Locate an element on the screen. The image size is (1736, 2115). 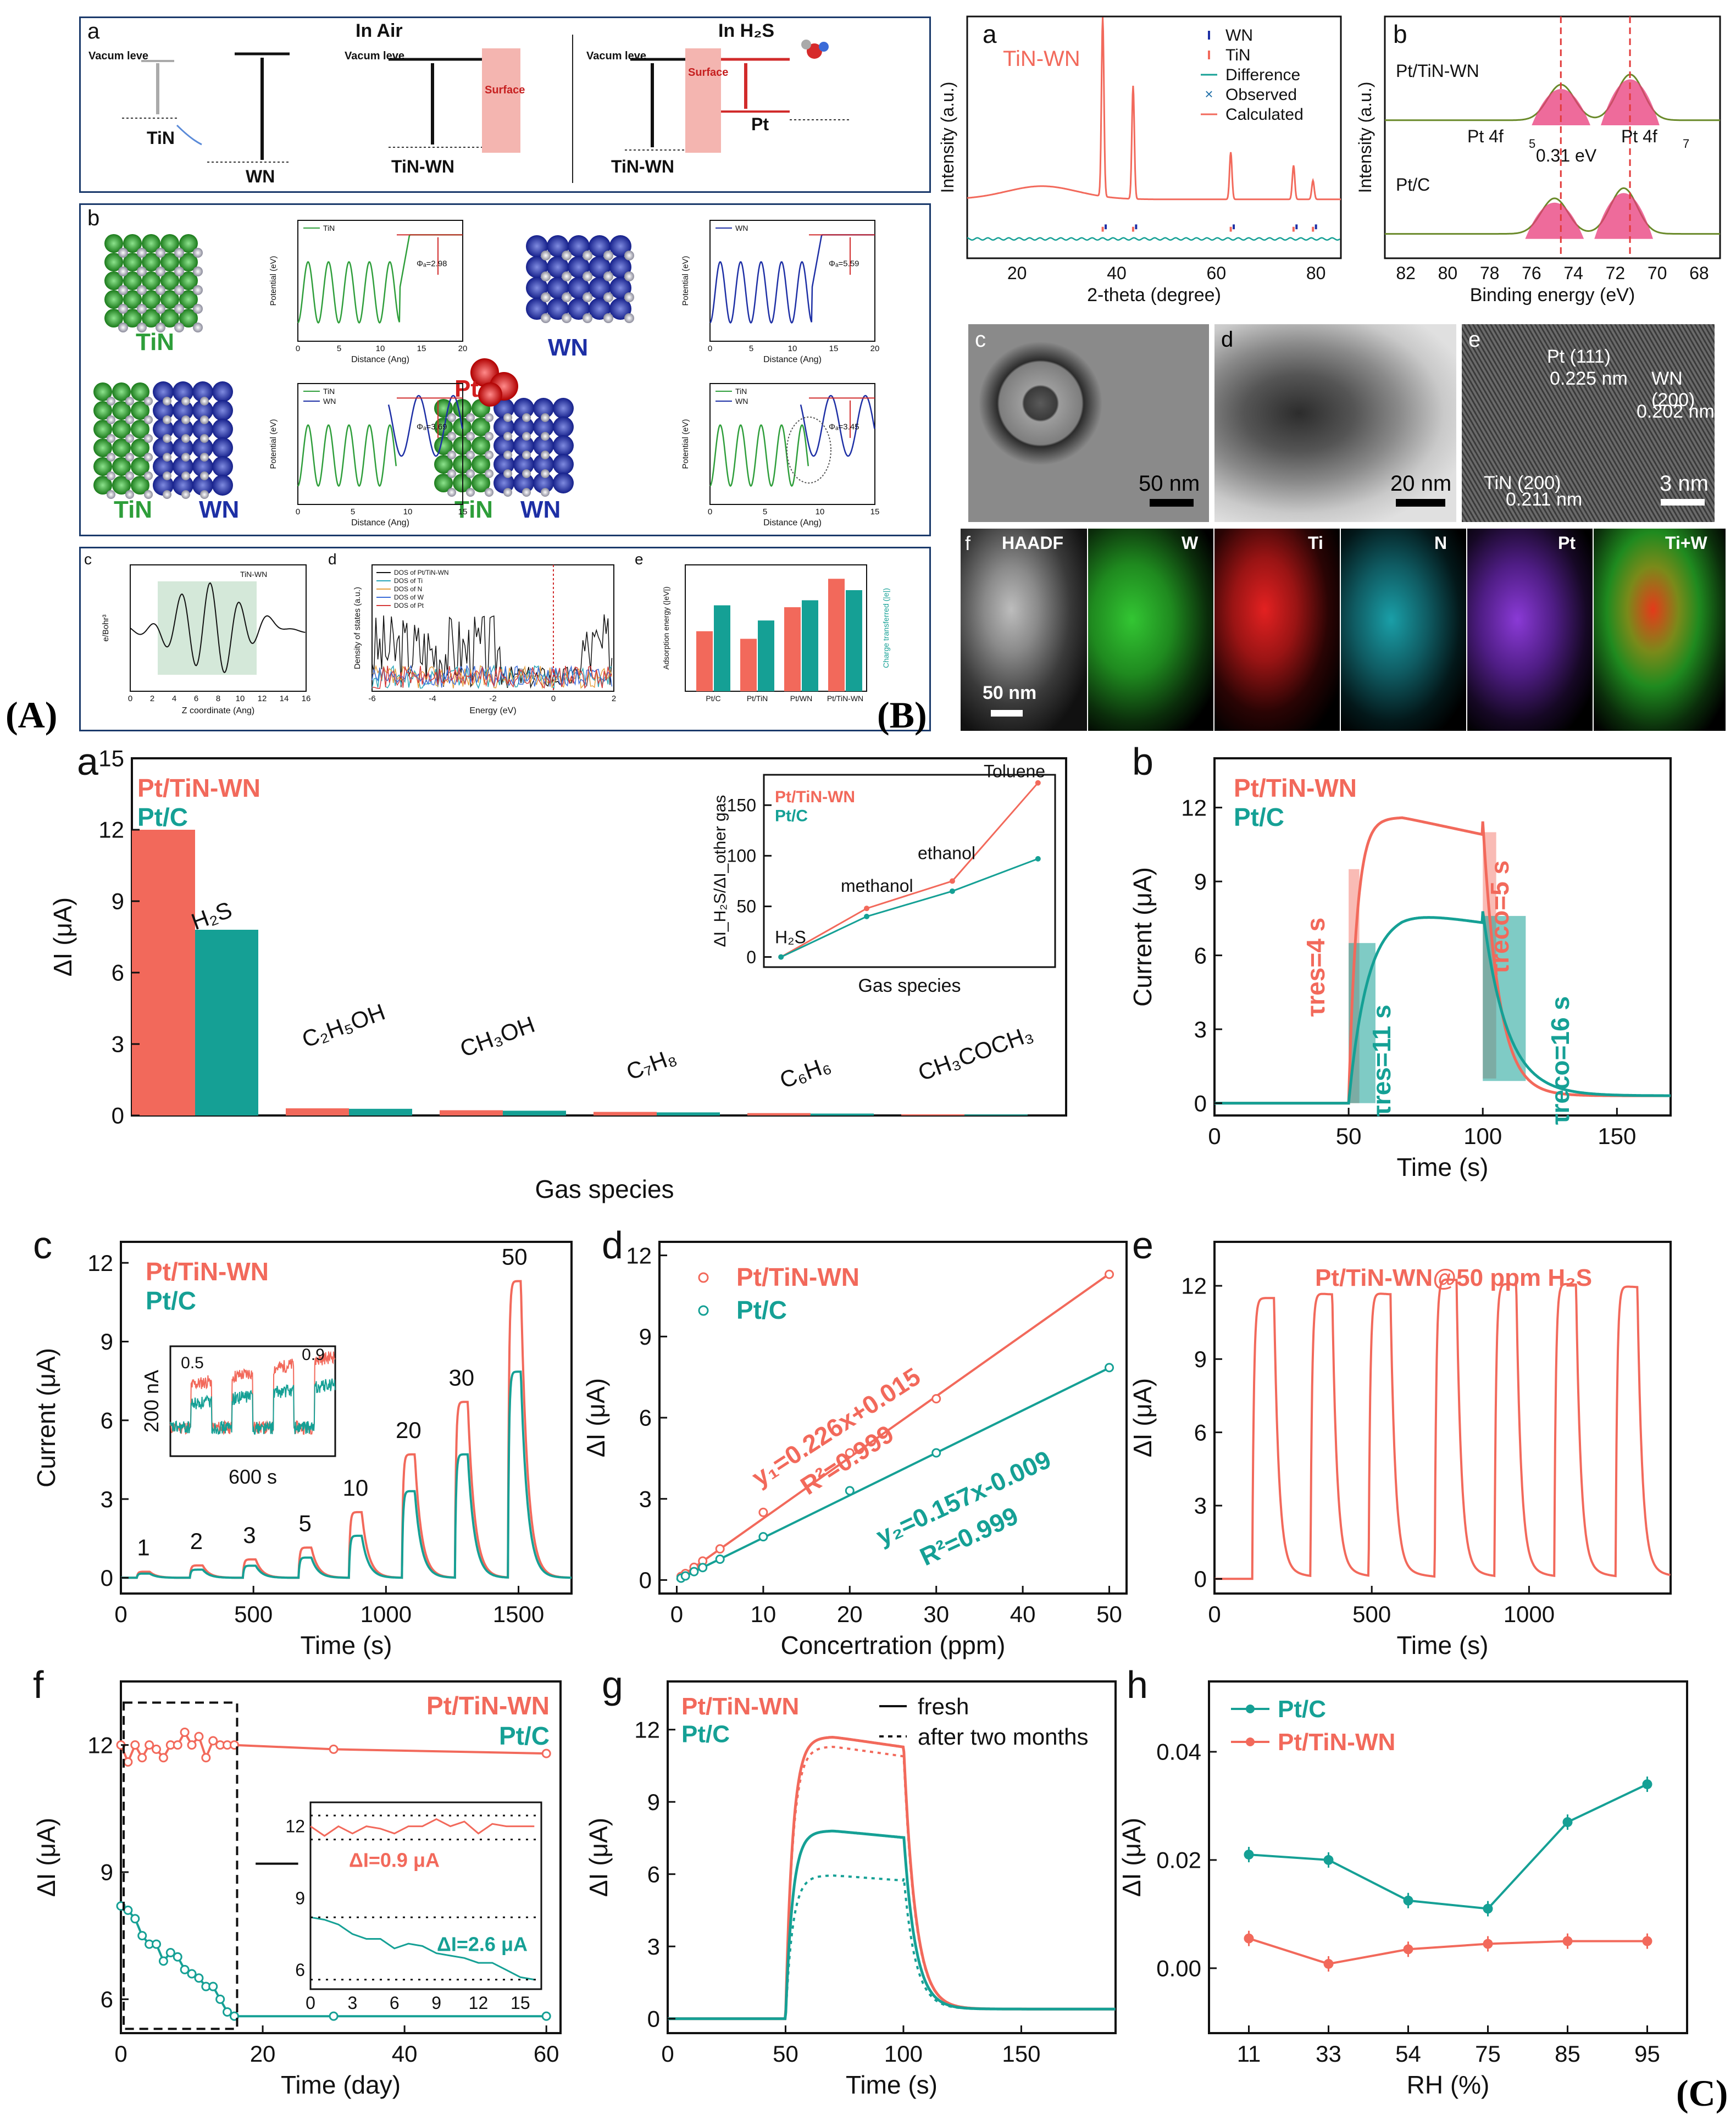
legend-series-2: Pt/C is located at coordinates (761, 1310).